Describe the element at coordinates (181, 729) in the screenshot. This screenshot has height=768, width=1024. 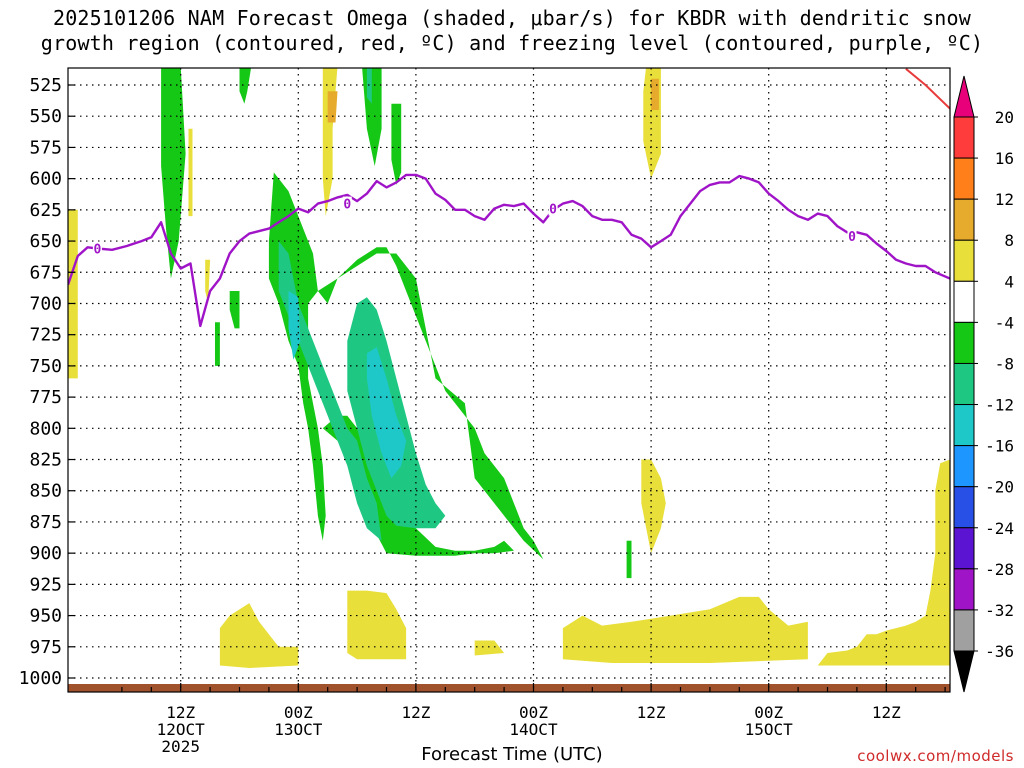
I see `x-tick-label-6-2: 12OCT` at that location.